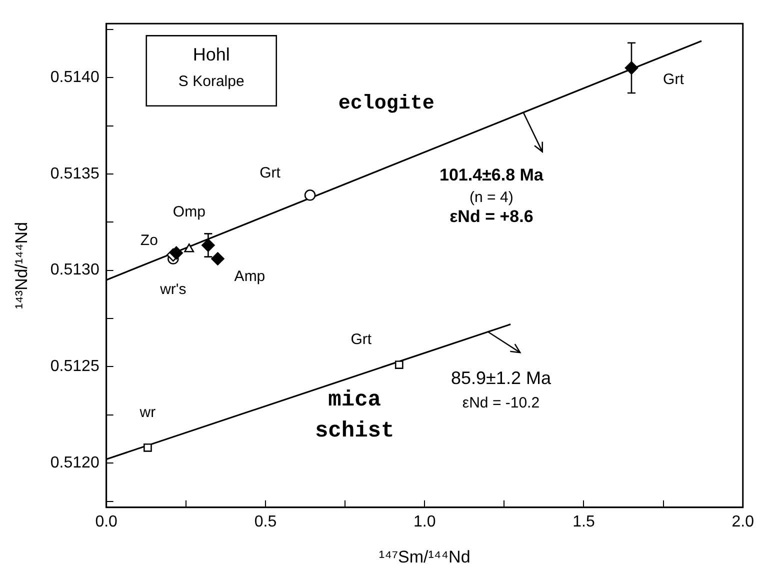  Describe the element at coordinates (424, 556) in the screenshot. I see `x-axis-title: ¹⁴⁷Sm/¹⁴⁴Nd` at that location.